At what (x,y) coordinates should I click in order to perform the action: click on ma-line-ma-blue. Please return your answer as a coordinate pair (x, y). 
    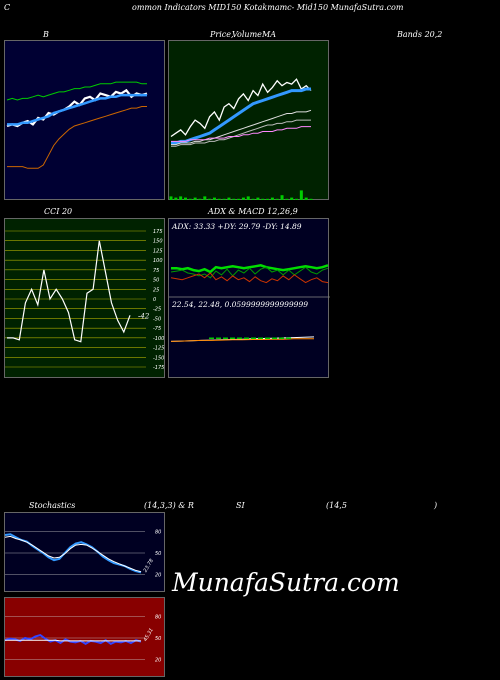
    Looking at the image, I should click on (241, 116).